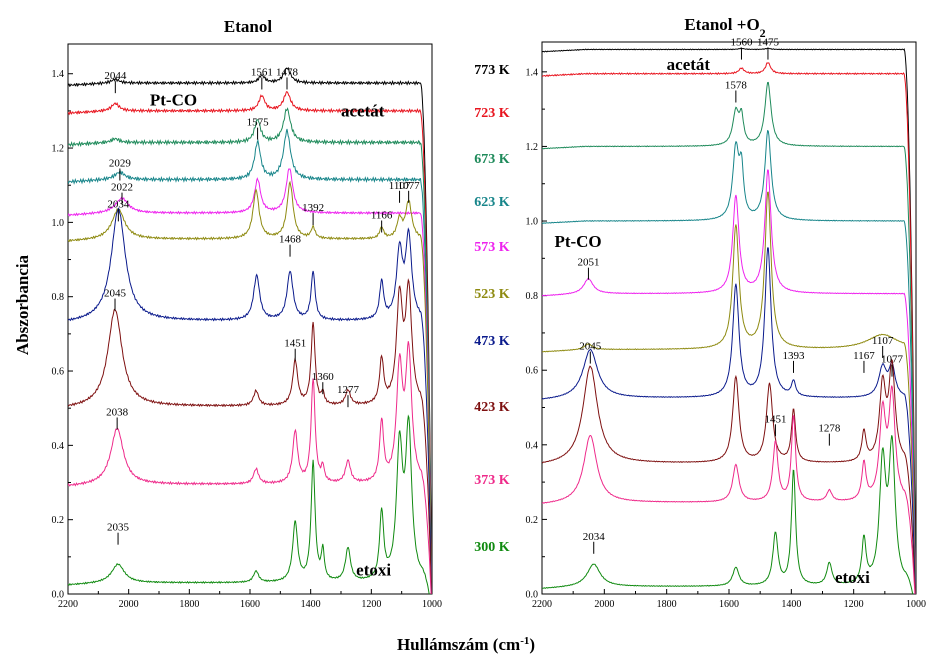 The height and width of the screenshot is (661, 932). I want to click on left-peak-label: 1451, so click(295, 344).